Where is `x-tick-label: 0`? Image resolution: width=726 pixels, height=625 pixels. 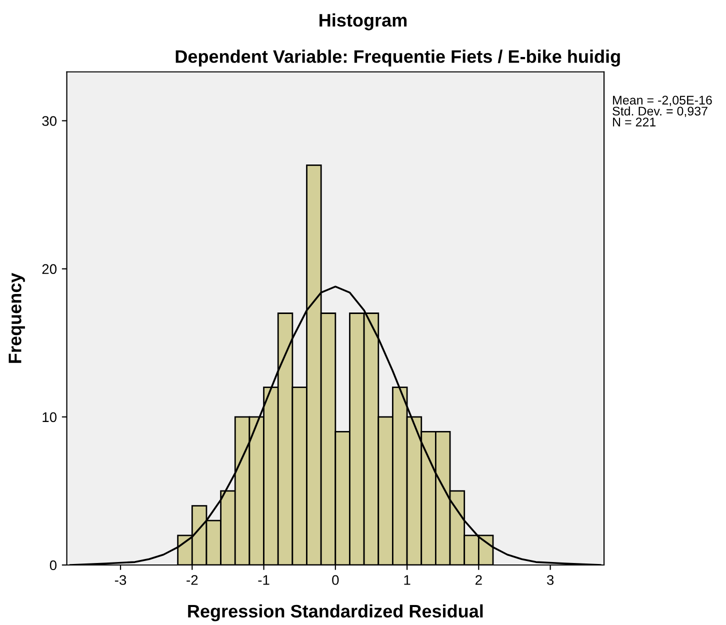 x-tick-label: 0 is located at coordinates (335, 580).